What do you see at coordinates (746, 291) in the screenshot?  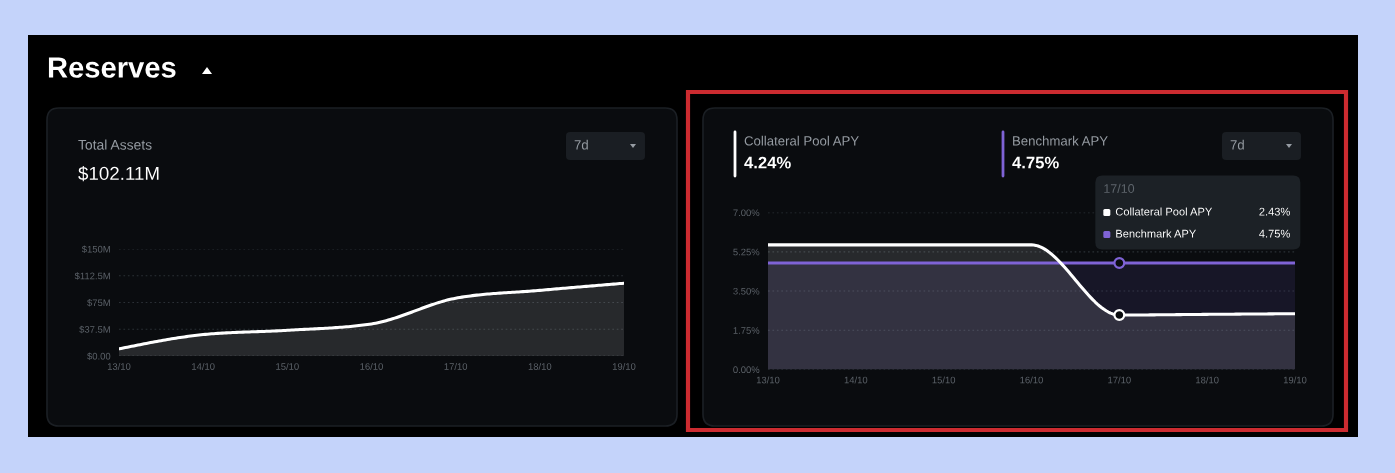 I see `y-tick-label: 3.50%` at bounding box center [746, 291].